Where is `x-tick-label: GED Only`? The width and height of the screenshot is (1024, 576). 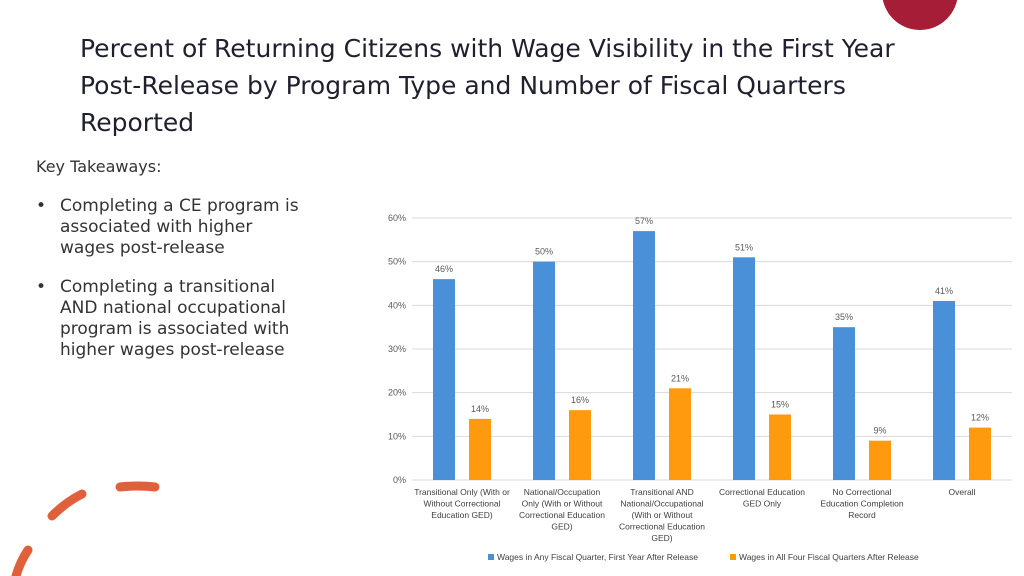
x-tick-label: GED Only is located at coordinates (762, 504).